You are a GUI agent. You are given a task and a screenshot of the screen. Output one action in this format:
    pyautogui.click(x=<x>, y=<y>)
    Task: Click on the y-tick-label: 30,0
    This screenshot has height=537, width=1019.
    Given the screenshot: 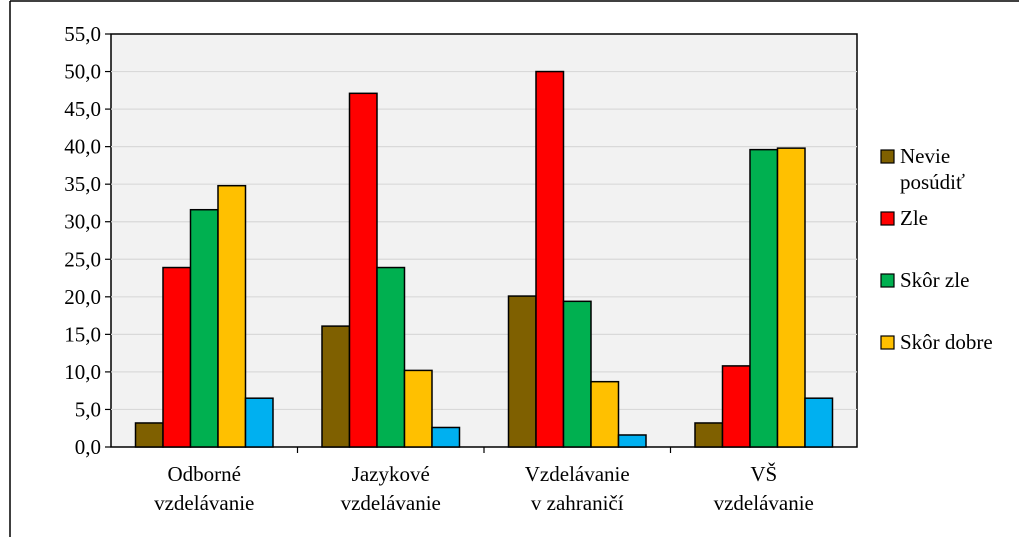 What is the action you would take?
    pyautogui.click(x=82, y=222)
    